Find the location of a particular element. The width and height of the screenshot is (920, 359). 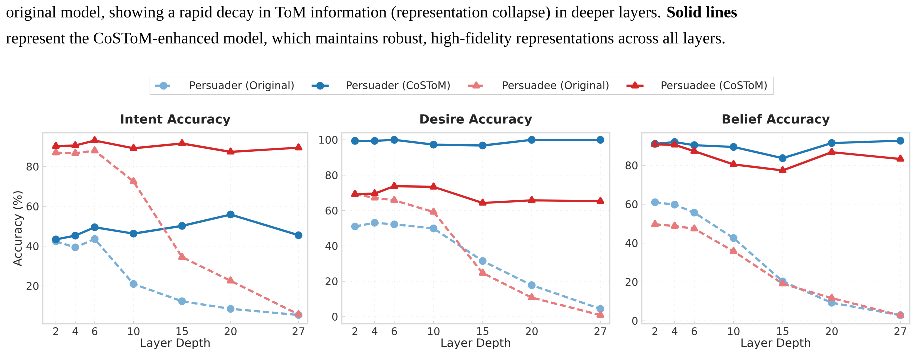

text: original model, showing a rapid decay in ToM information (representation collapse) in deeper layers. Solid lines is located at coordinates (372, 14).